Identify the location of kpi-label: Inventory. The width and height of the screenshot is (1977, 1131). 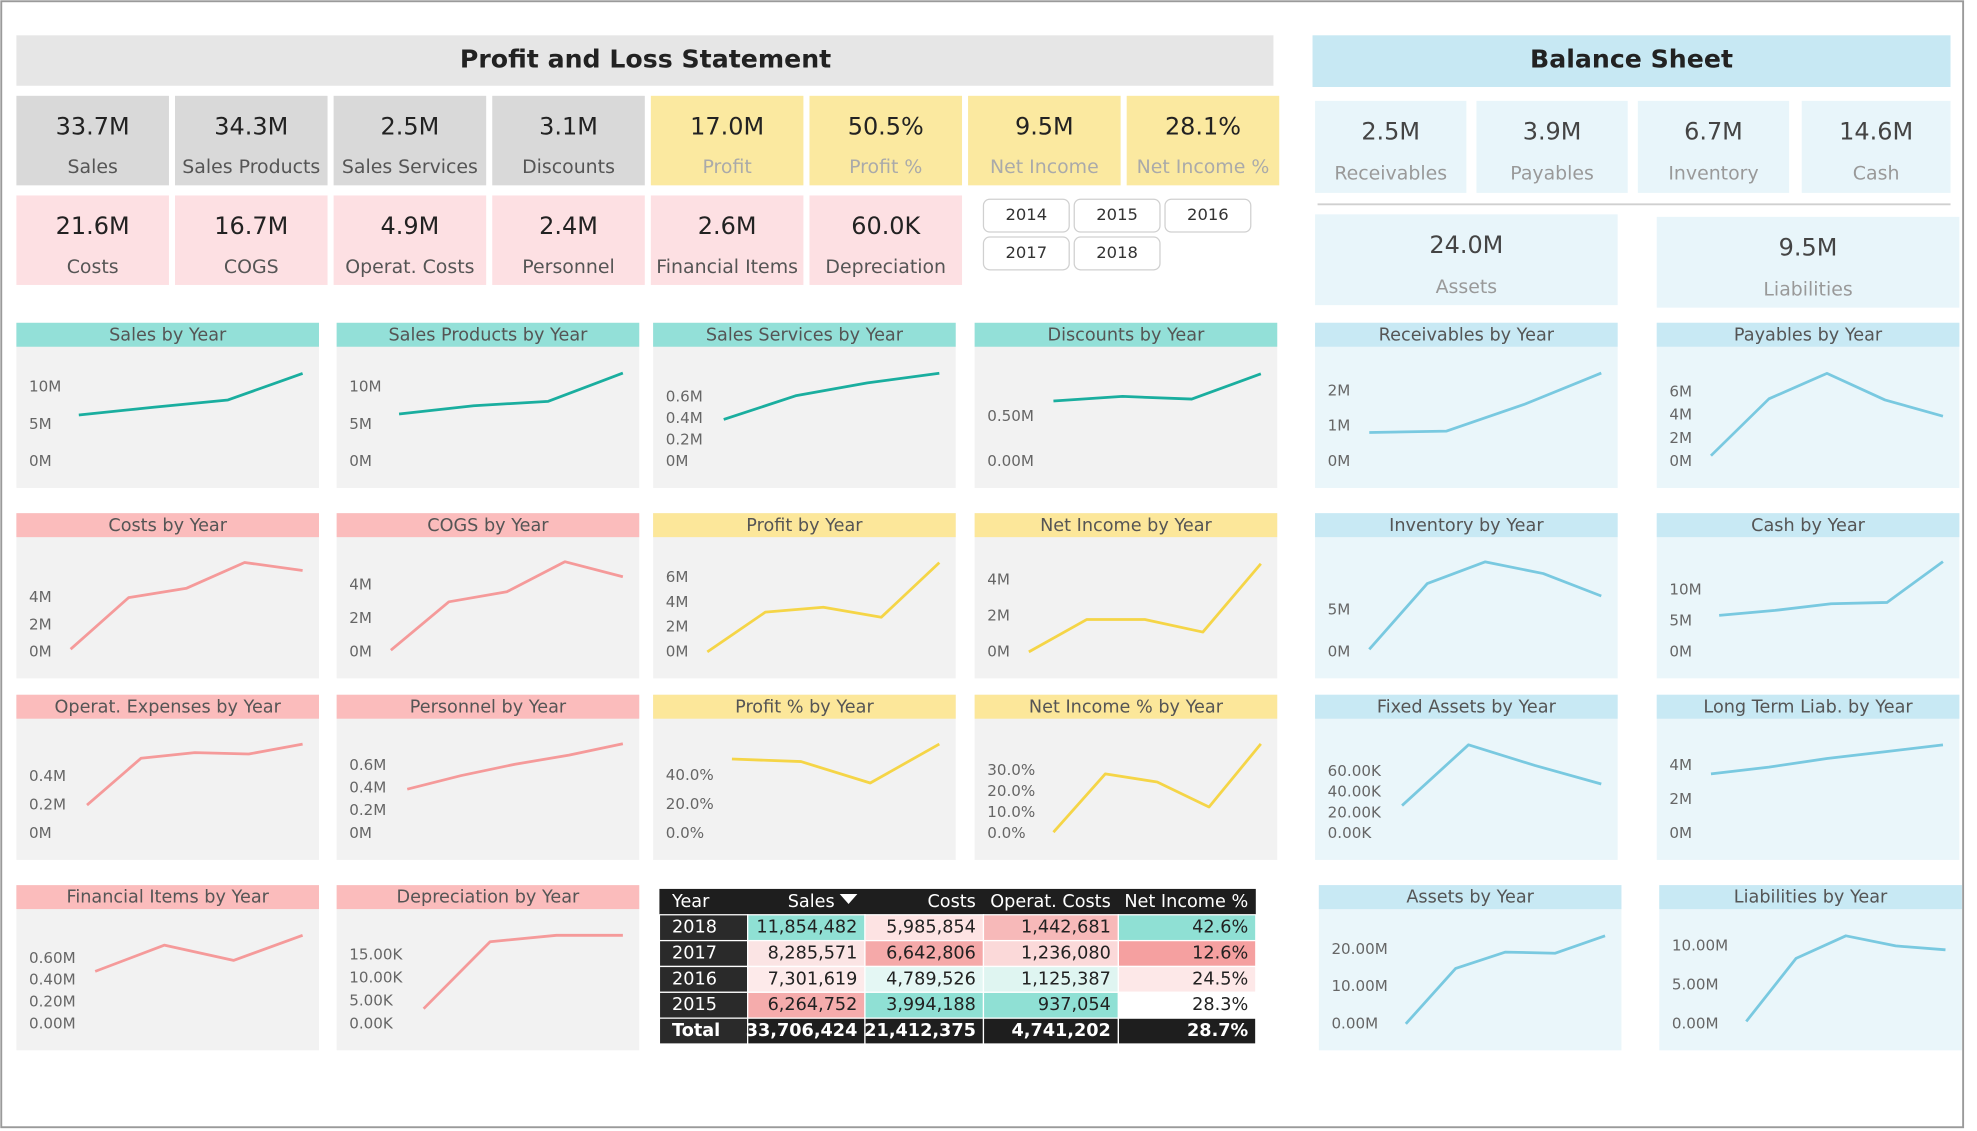
(1713, 173).